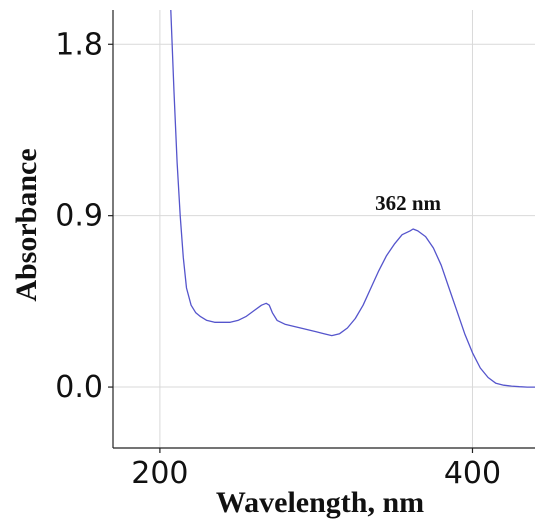 The height and width of the screenshot is (531, 550). What do you see at coordinates (26, 224) in the screenshot?
I see `y-axis-title: Absorbance` at bounding box center [26, 224].